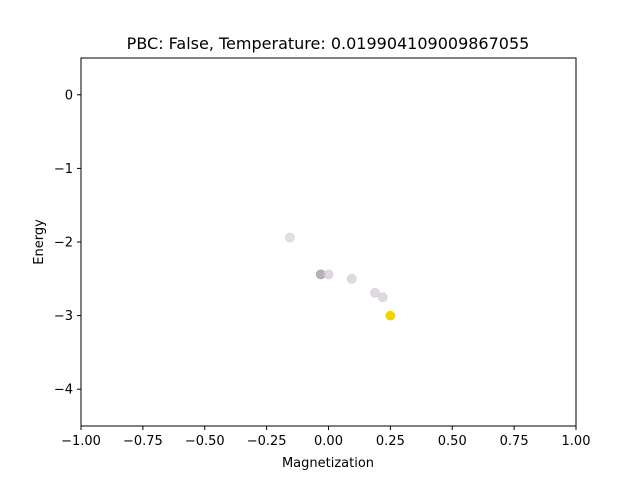  Describe the element at coordinates (267, 441) in the screenshot. I see `x-tick-label: −0.25` at that location.